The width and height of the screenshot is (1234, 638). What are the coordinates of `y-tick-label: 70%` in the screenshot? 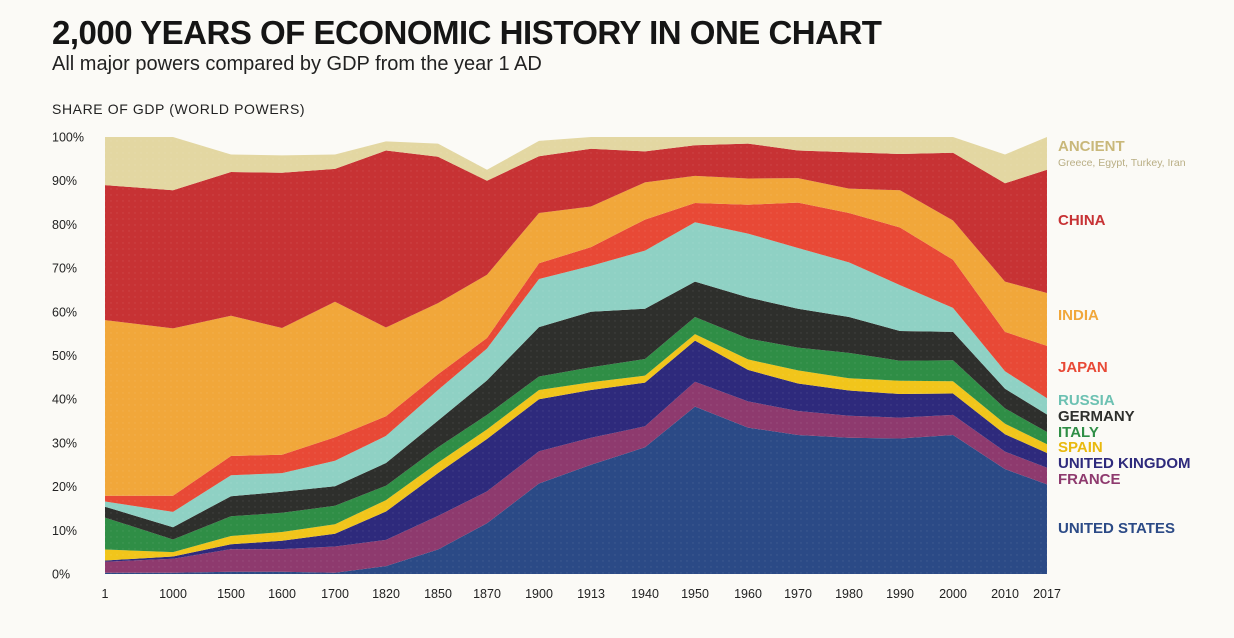 It's located at (64, 269).